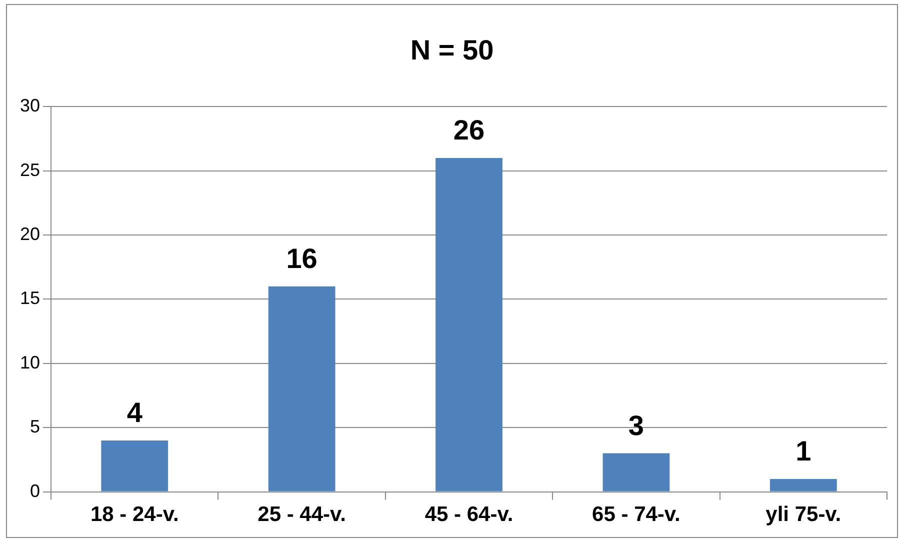  I want to click on x-tick-label: 18 - 24-v., so click(134, 514).